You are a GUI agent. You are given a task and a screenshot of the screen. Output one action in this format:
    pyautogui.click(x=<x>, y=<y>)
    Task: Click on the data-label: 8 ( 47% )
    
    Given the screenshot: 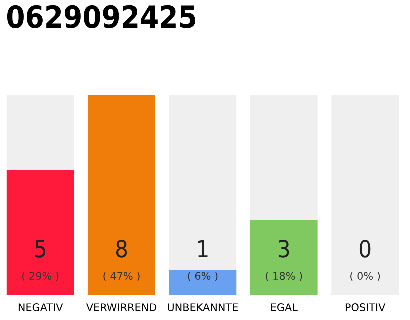 What is the action you would take?
    pyautogui.click(x=122, y=261)
    